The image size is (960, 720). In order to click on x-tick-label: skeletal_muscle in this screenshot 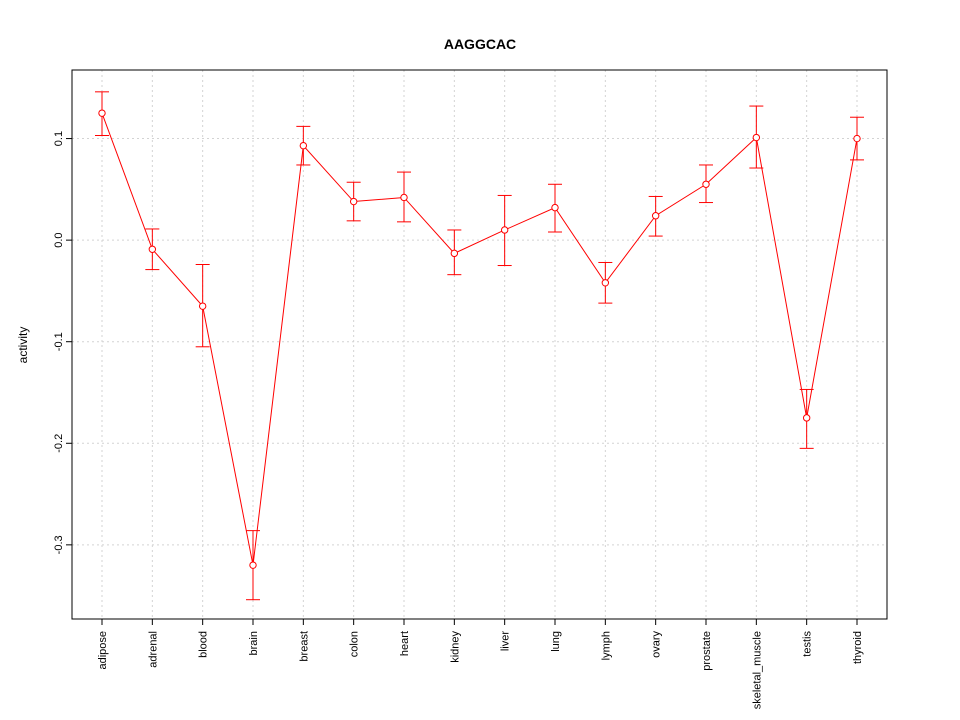, I will do `click(757, 670)`.